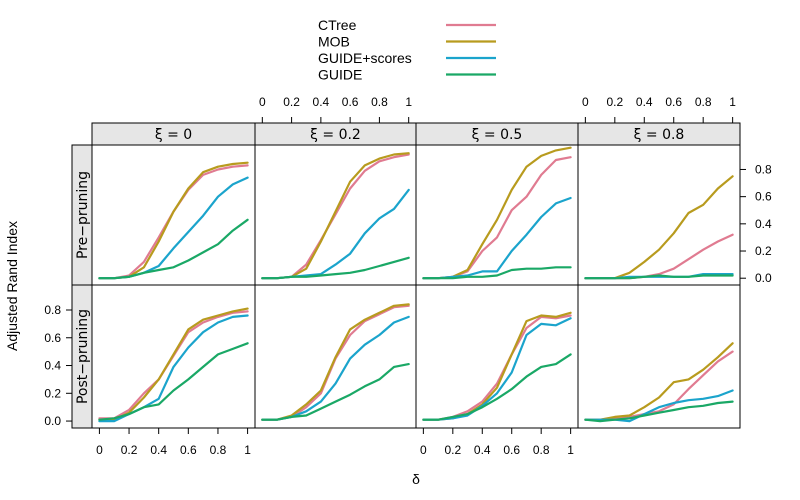 The width and height of the screenshot is (800, 500). Describe the element at coordinates (340, 75) in the screenshot. I see `legend-label: GUIDE` at that location.